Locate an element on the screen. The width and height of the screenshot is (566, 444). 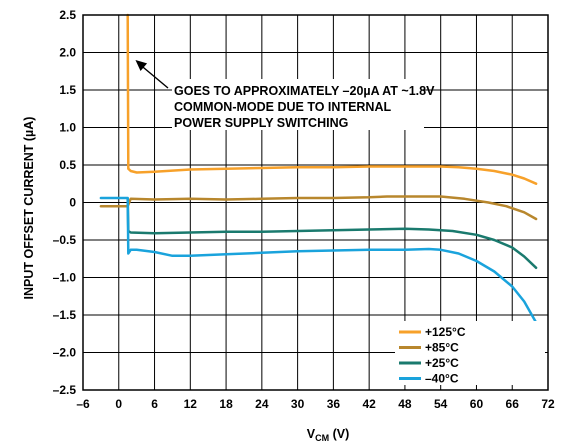
x-tick-label: 66 is located at coordinates (513, 404).